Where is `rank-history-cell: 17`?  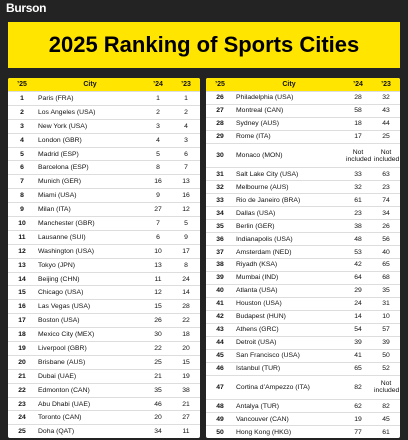 rank-history-cell: 17 is located at coordinates (186, 251).